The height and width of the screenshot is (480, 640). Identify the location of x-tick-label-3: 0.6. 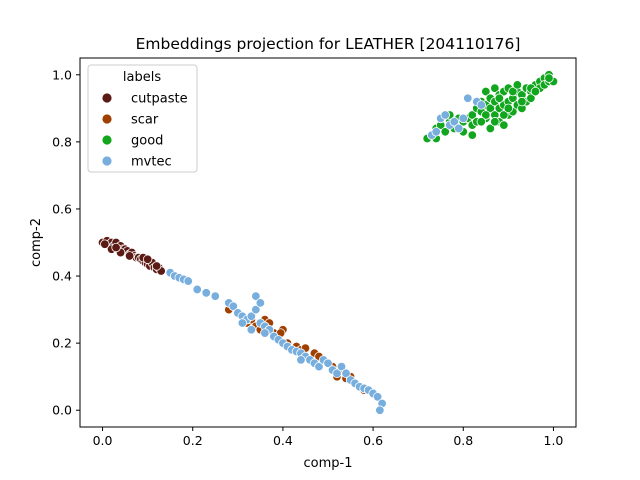
(373, 440).